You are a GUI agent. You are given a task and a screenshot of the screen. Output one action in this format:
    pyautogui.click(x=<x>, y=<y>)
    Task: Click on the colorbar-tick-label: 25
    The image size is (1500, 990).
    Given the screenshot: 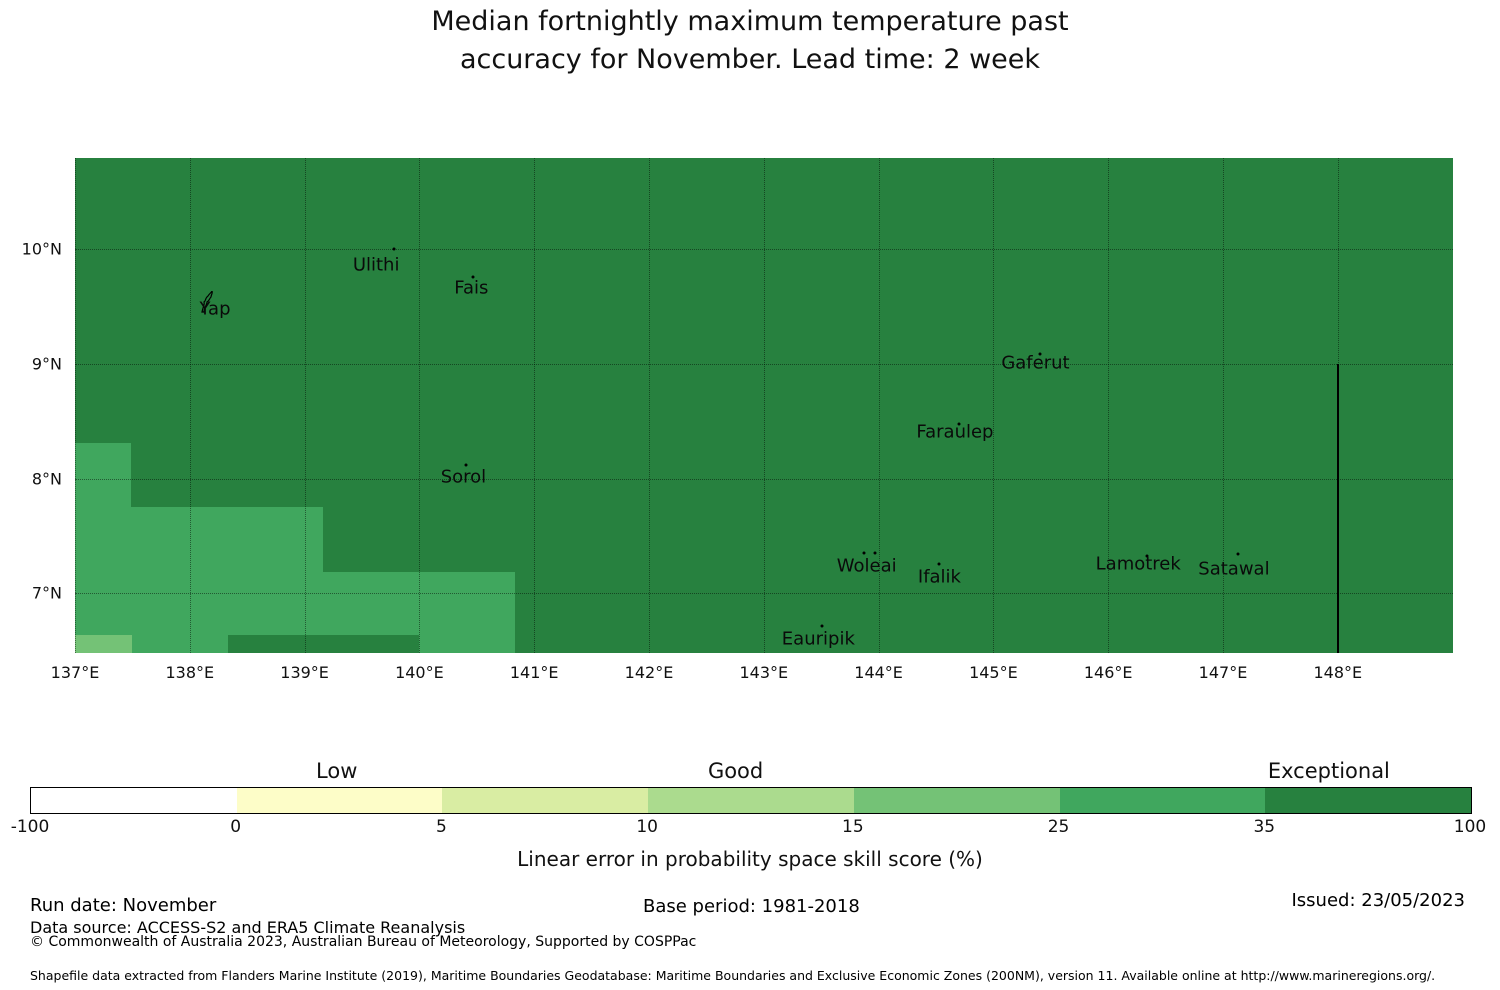 What is the action you would take?
    pyautogui.click(x=1058, y=827)
    